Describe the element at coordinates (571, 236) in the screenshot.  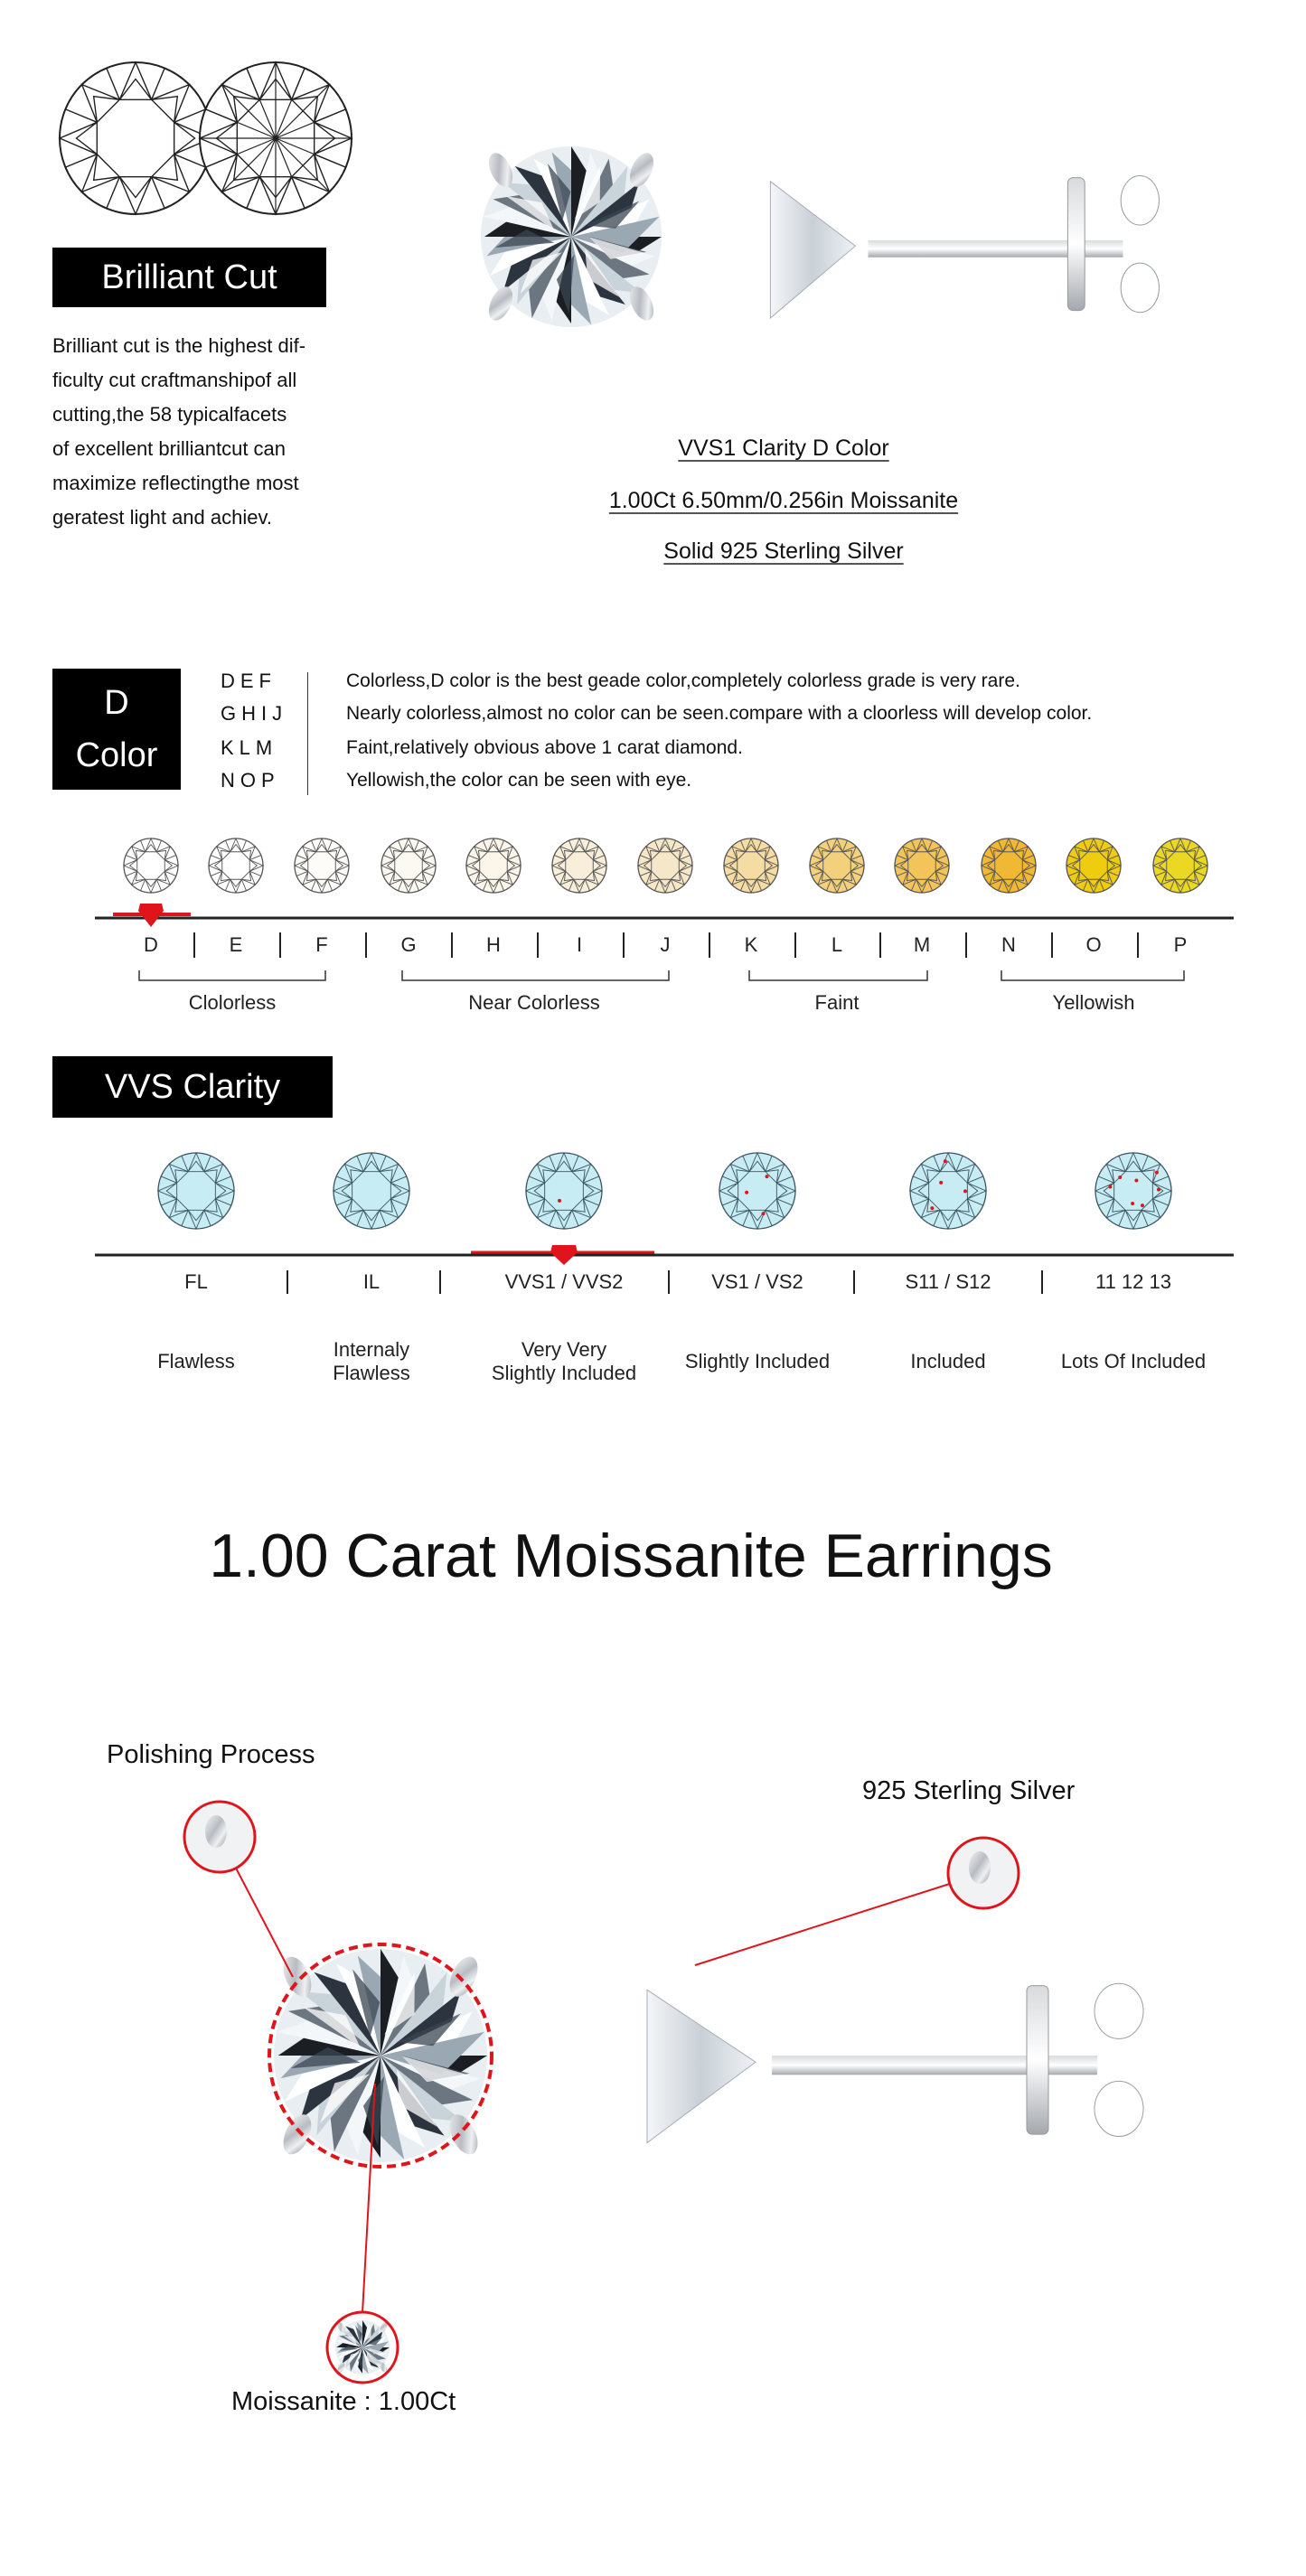
I see `top-front-earring` at that location.